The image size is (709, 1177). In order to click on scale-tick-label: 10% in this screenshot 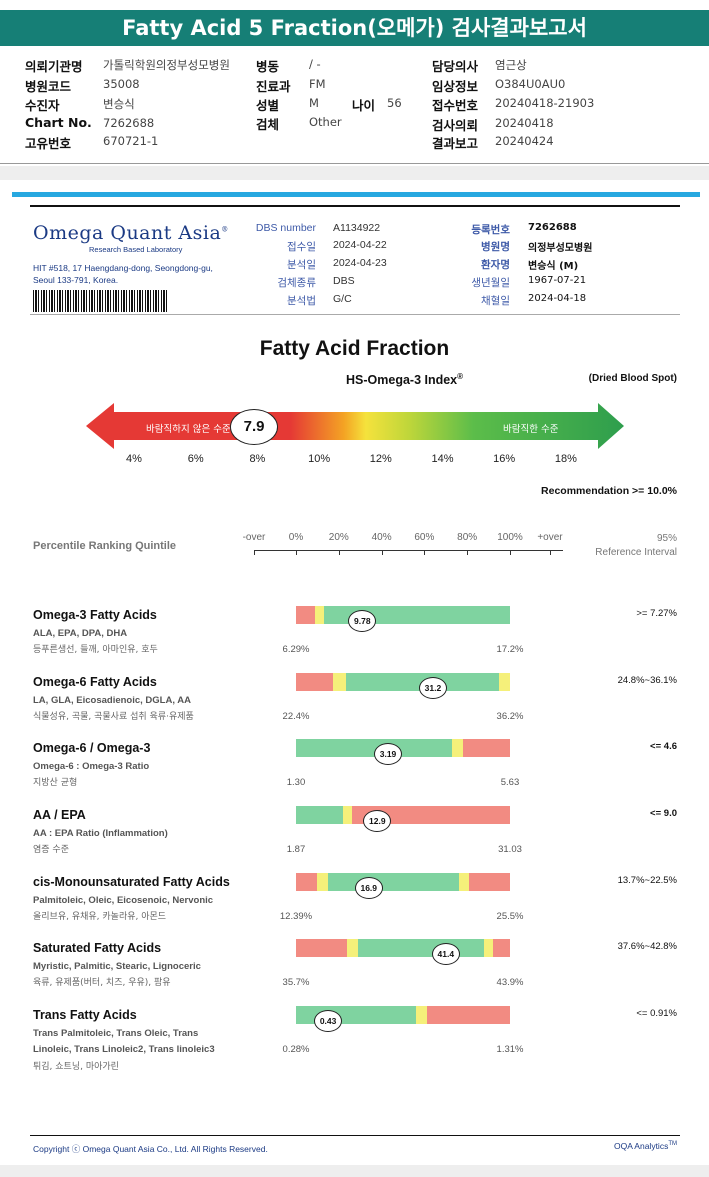, I will do `click(319, 459)`.